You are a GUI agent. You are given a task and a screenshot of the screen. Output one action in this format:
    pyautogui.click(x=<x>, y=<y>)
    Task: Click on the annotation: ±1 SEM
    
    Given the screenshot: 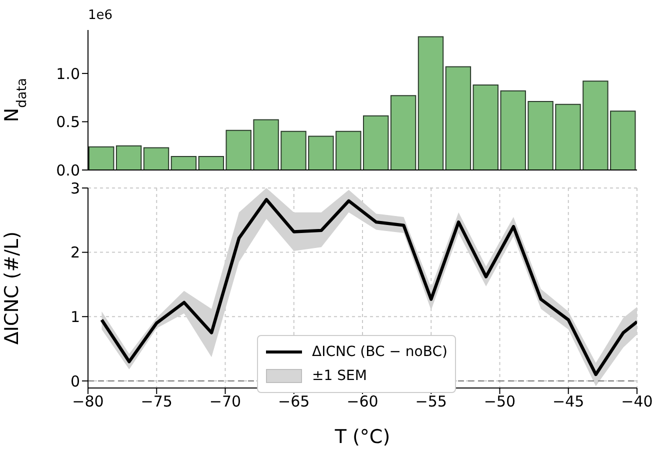 What is the action you would take?
    pyautogui.click(x=339, y=376)
    